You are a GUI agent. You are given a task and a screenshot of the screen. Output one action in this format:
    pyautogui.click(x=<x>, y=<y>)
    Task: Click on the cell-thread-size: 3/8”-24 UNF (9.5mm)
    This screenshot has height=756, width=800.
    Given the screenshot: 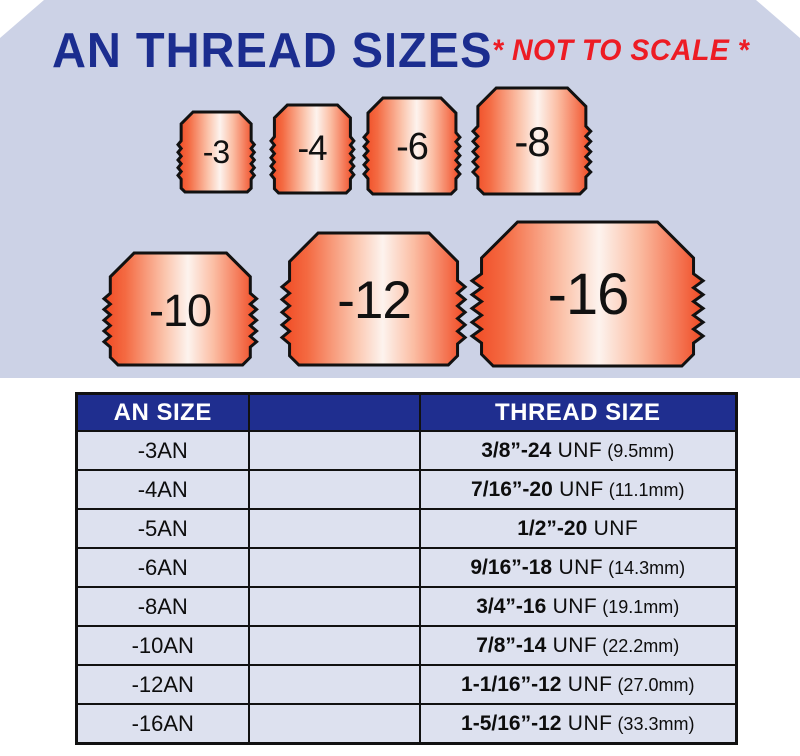 What is the action you would take?
    pyautogui.click(x=578, y=450)
    